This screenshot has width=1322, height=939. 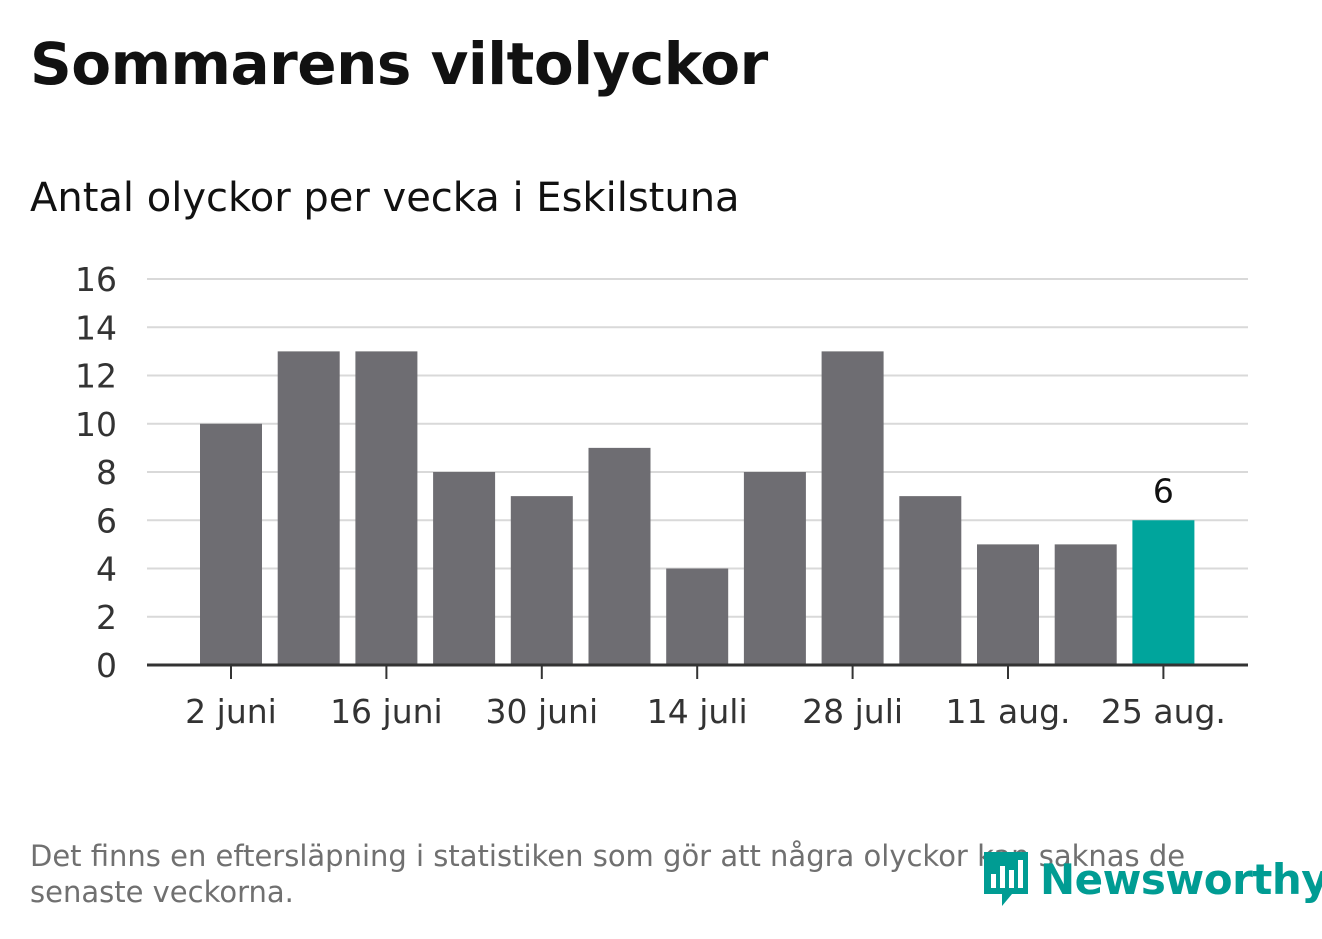 I want to click on y-tick-label: 8, so click(x=106, y=472).